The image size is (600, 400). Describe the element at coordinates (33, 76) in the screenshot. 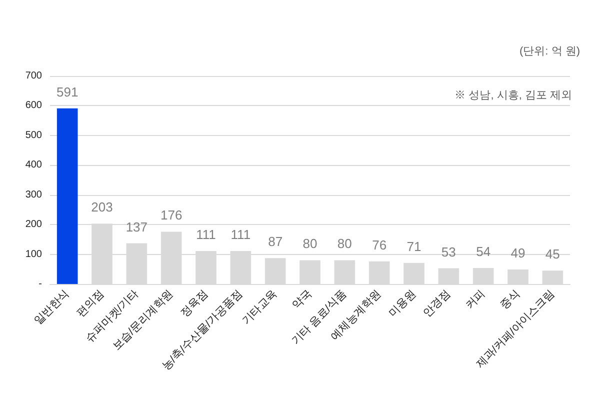

I see `y-tick-label: 700` at that location.